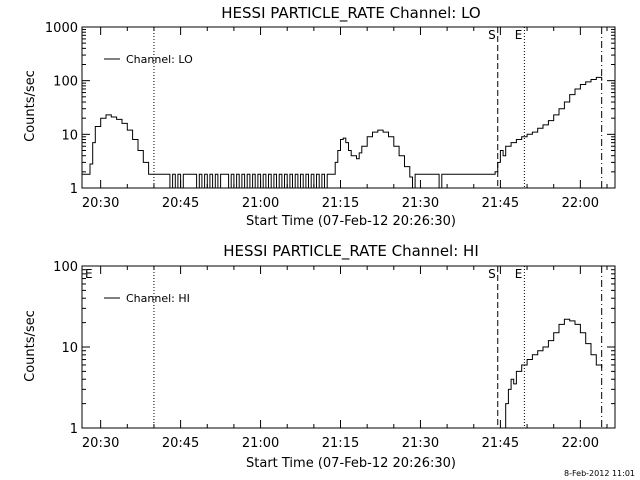 This screenshot has width=640, height=480. Describe the element at coordinates (599, 473) in the screenshot. I see `footer-timestamp: 8-Feb-2012 11:01` at that location.